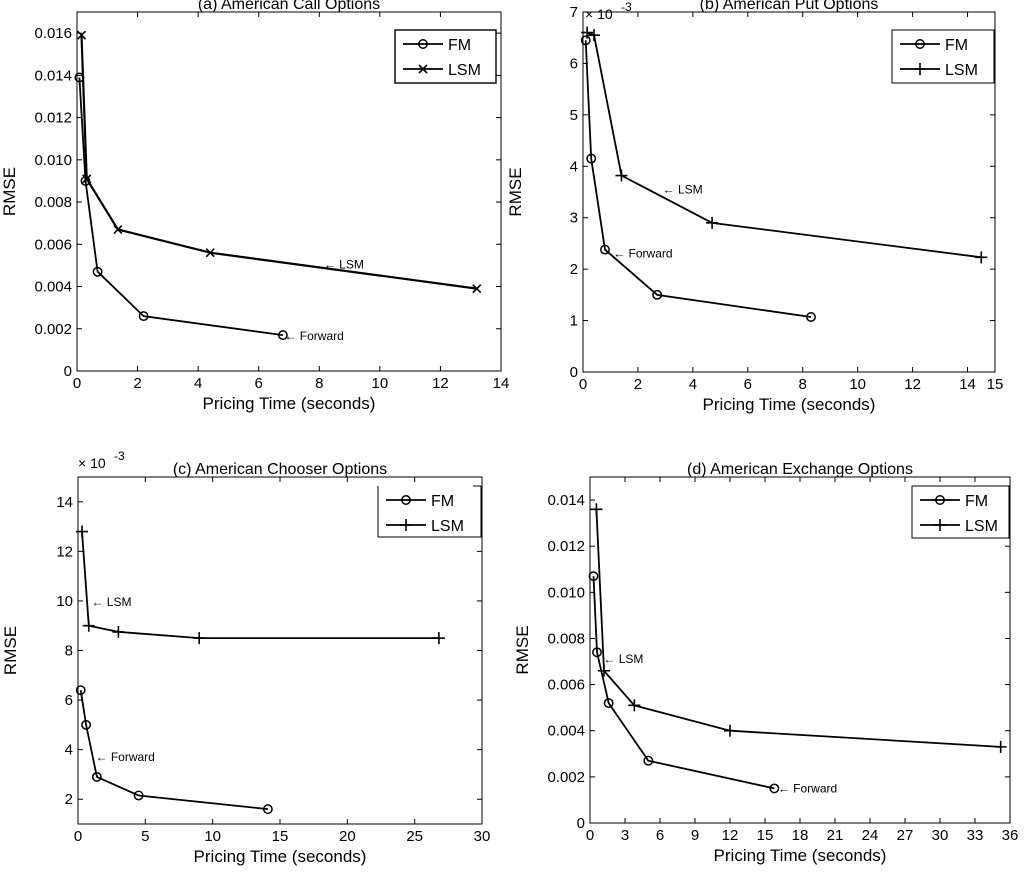  Describe the element at coordinates (137, 383) in the screenshot. I see `x-tick-label: 2` at that location.